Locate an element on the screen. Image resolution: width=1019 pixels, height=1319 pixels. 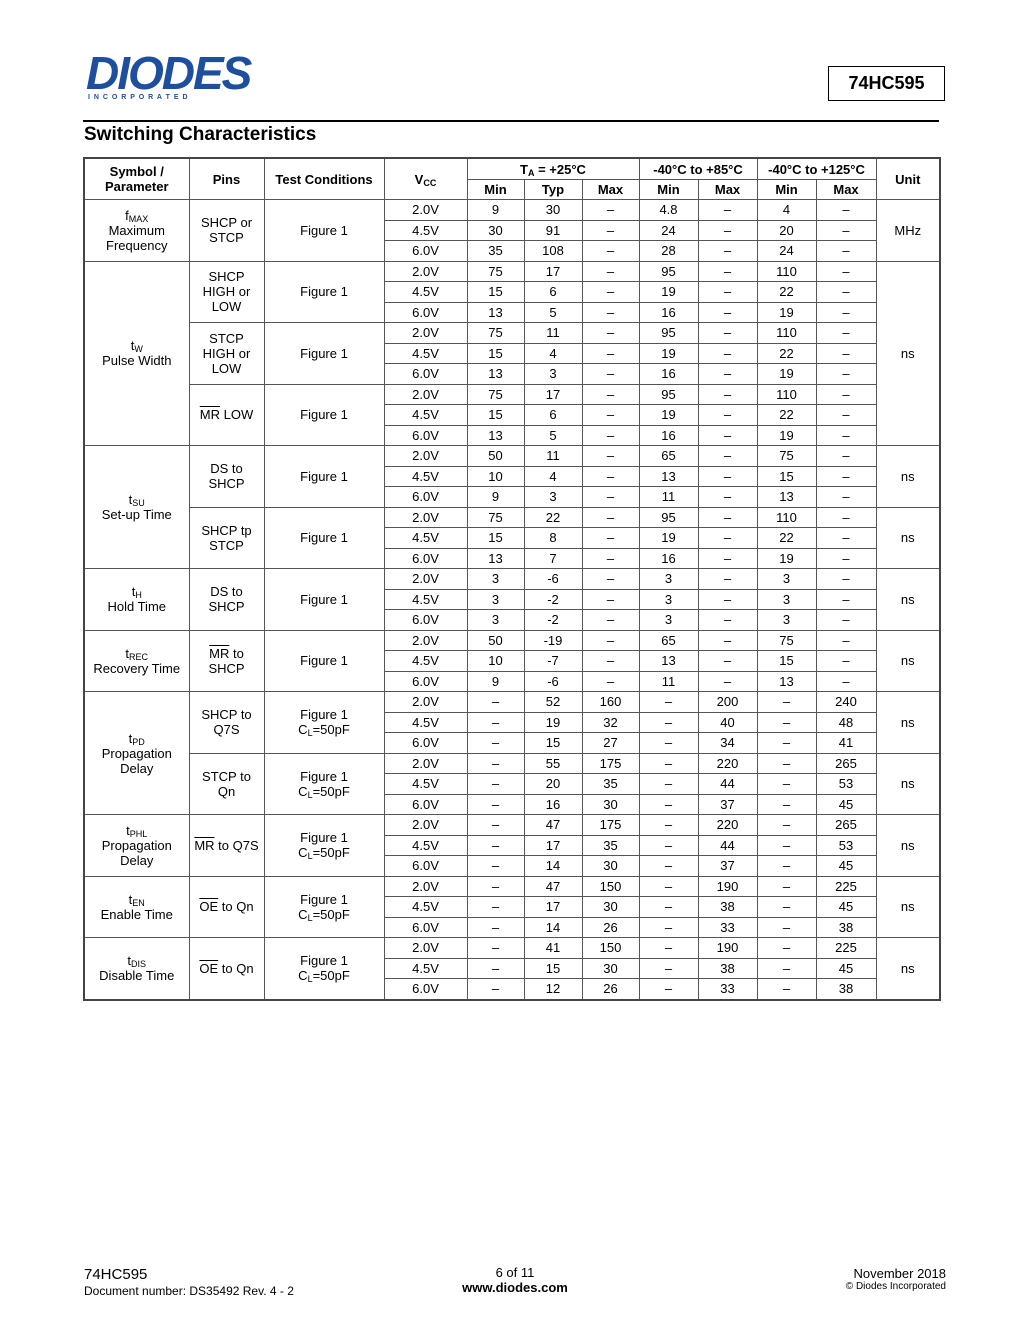
value-cell: 17 is located at coordinates (553, 845).